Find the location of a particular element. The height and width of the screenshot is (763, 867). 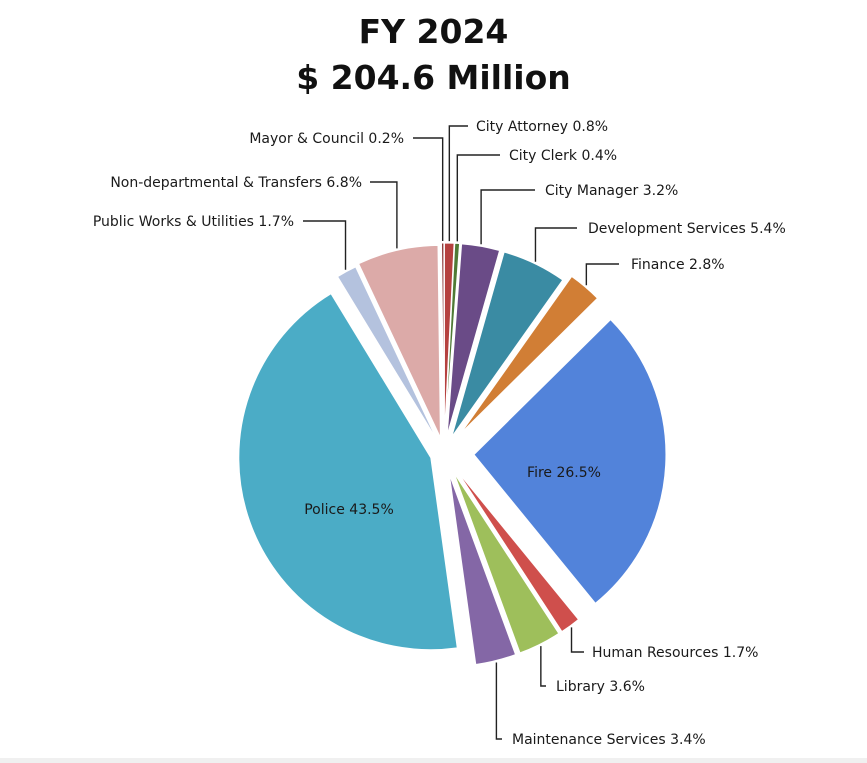

slice-label: Human Resources 1.7% is located at coordinates (675, 653).